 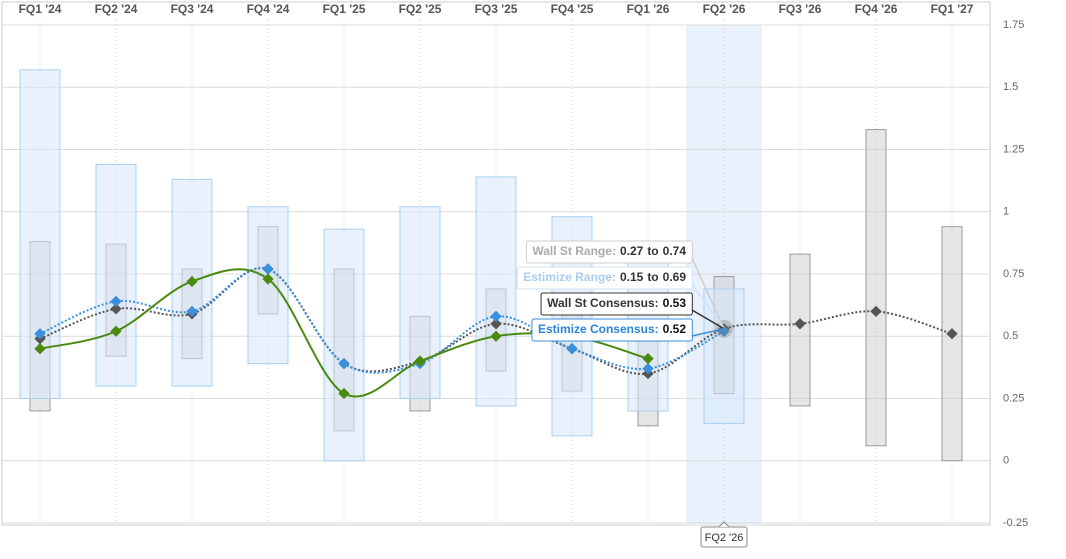 I want to click on series-line, so click(x=382, y=320).